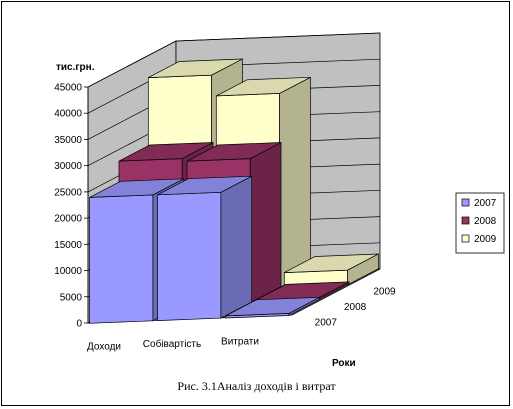 The height and width of the screenshot is (409, 513). Describe the element at coordinates (68, 219) in the screenshot. I see `y-tick-label: 20000` at that location.